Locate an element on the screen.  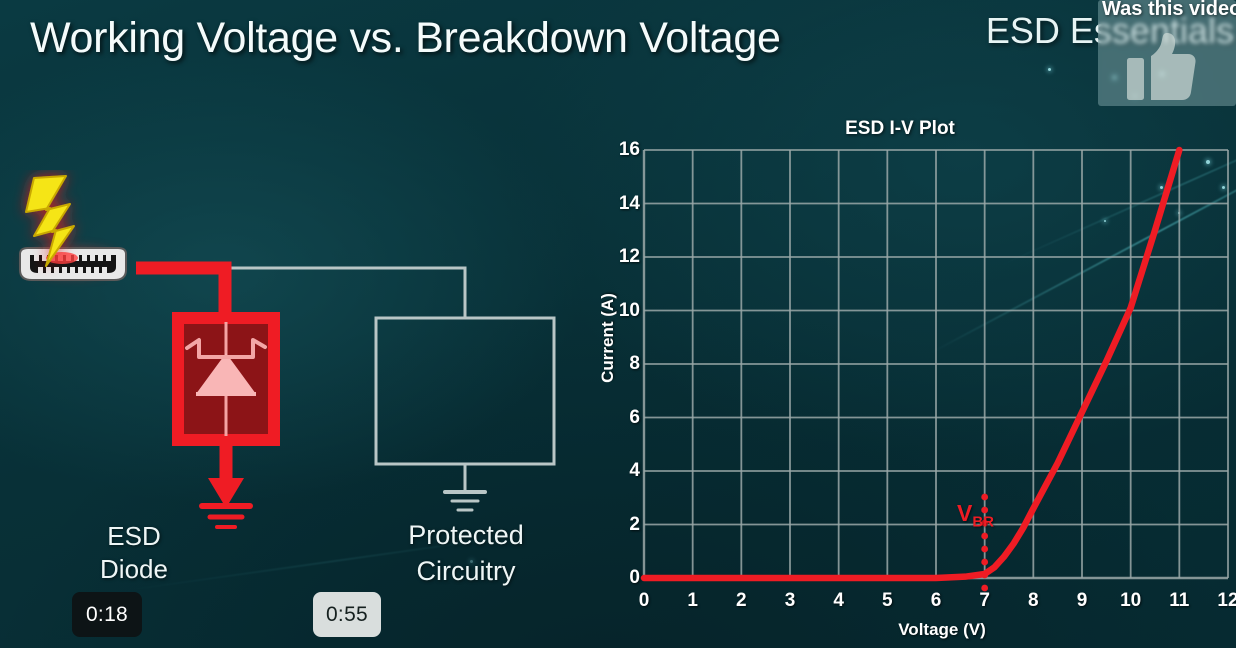
x-tick-label: 11 is located at coordinates (1179, 600).